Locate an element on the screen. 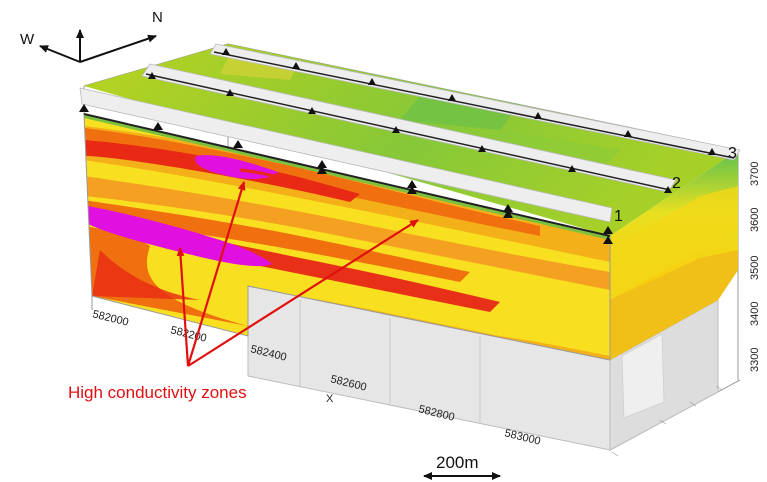 The height and width of the screenshot is (482, 767). z-tick-3700: 3700 is located at coordinates (755, 174).